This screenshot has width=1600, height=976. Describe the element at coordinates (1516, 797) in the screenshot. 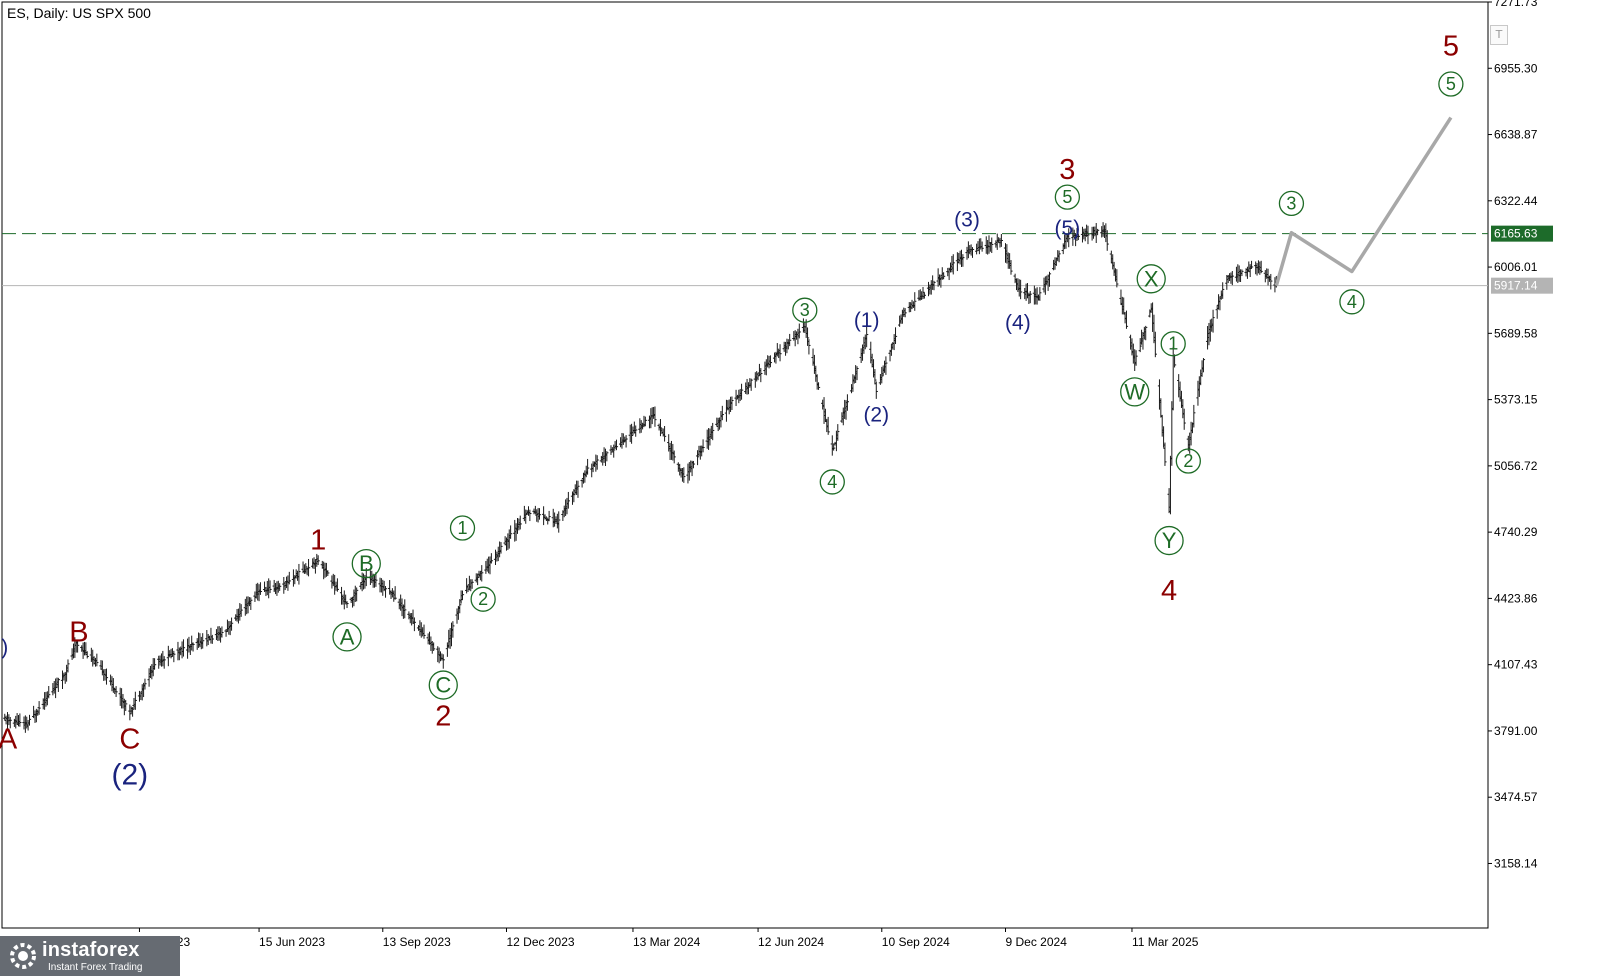

I see `y-tick-label: 3474.57` at that location.